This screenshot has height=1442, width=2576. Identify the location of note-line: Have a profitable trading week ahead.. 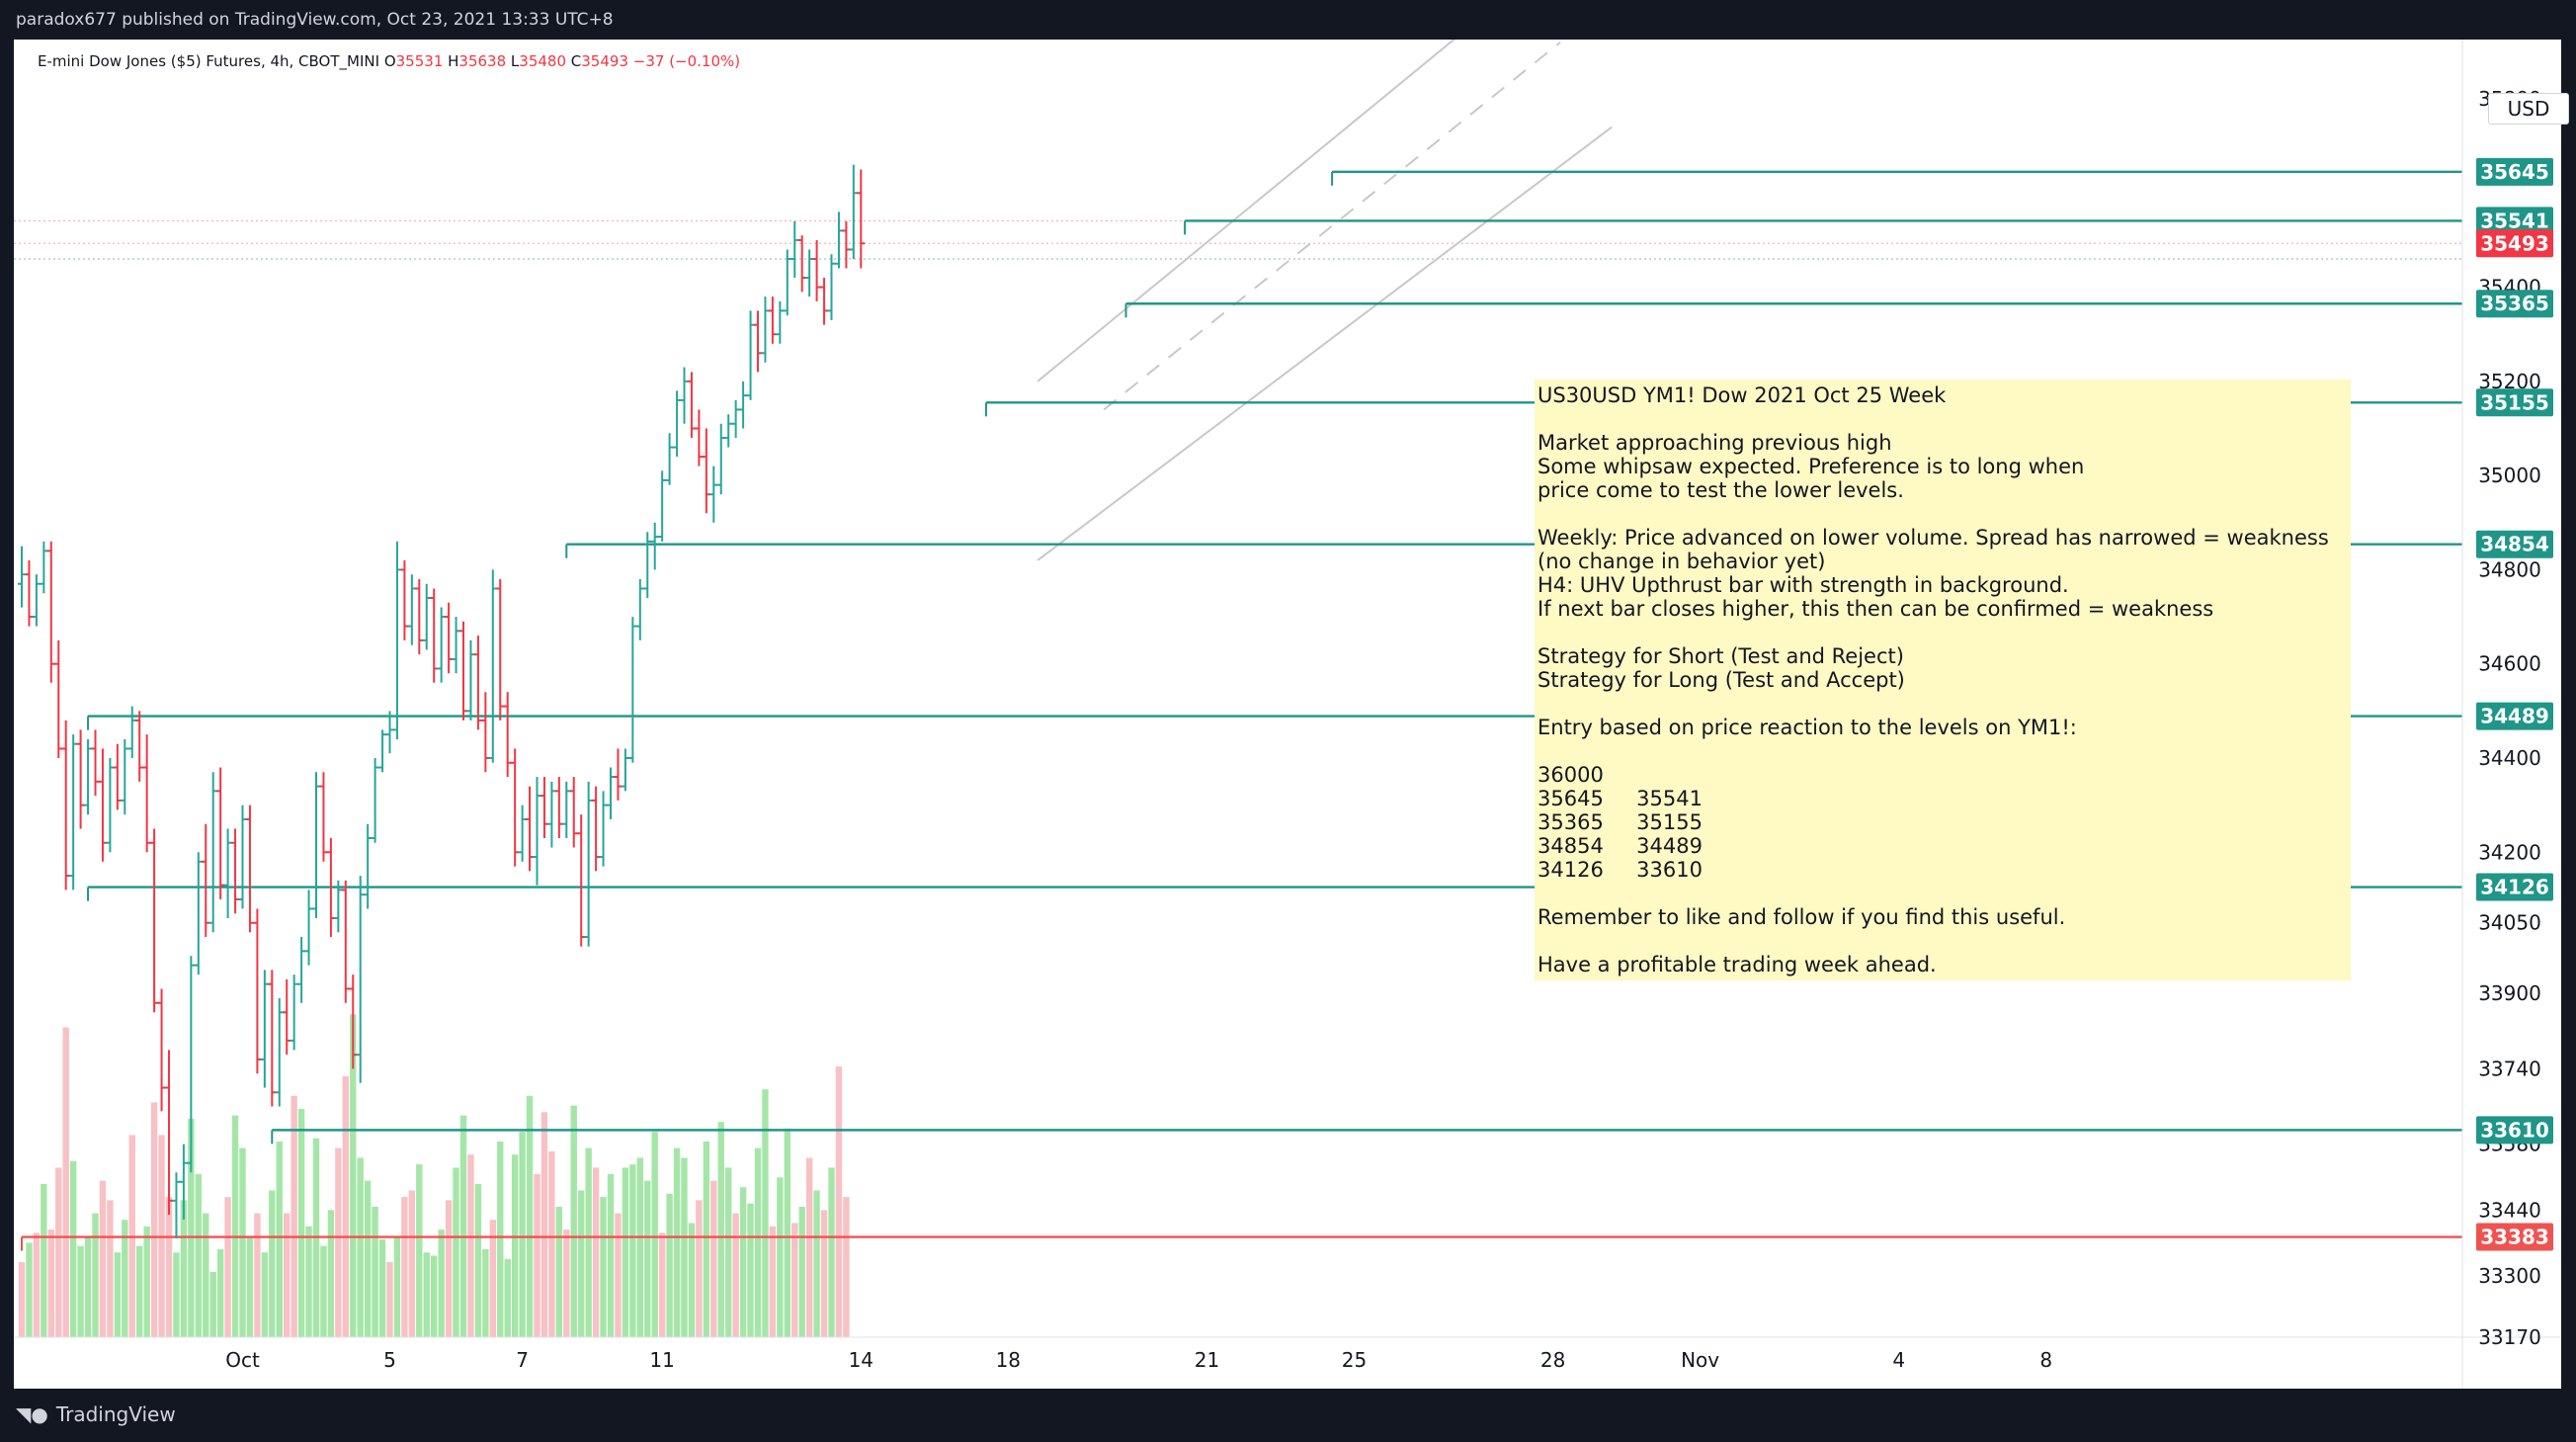
(1737, 964).